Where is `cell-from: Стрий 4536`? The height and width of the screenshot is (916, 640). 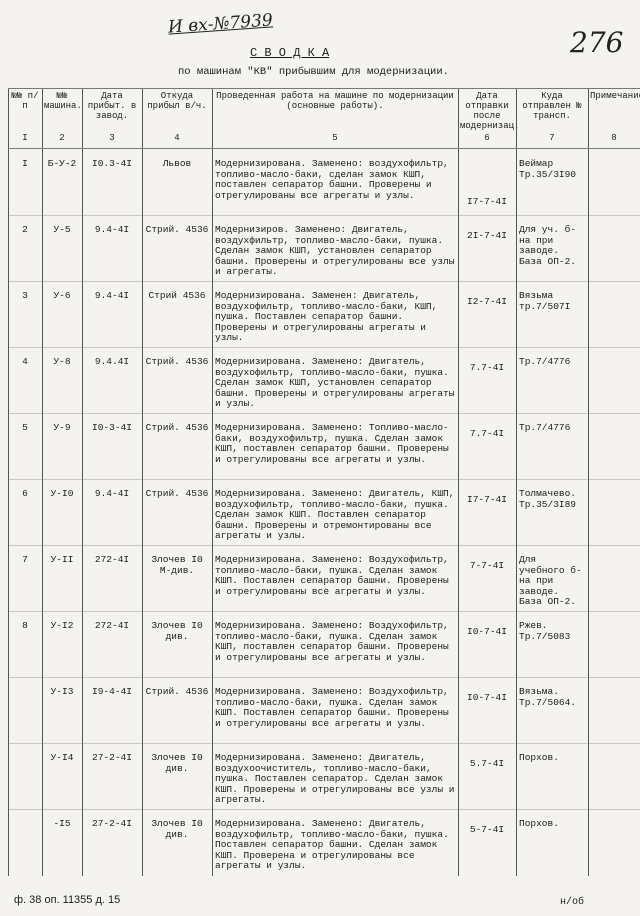 cell-from: Стрий 4536 is located at coordinates (177, 295).